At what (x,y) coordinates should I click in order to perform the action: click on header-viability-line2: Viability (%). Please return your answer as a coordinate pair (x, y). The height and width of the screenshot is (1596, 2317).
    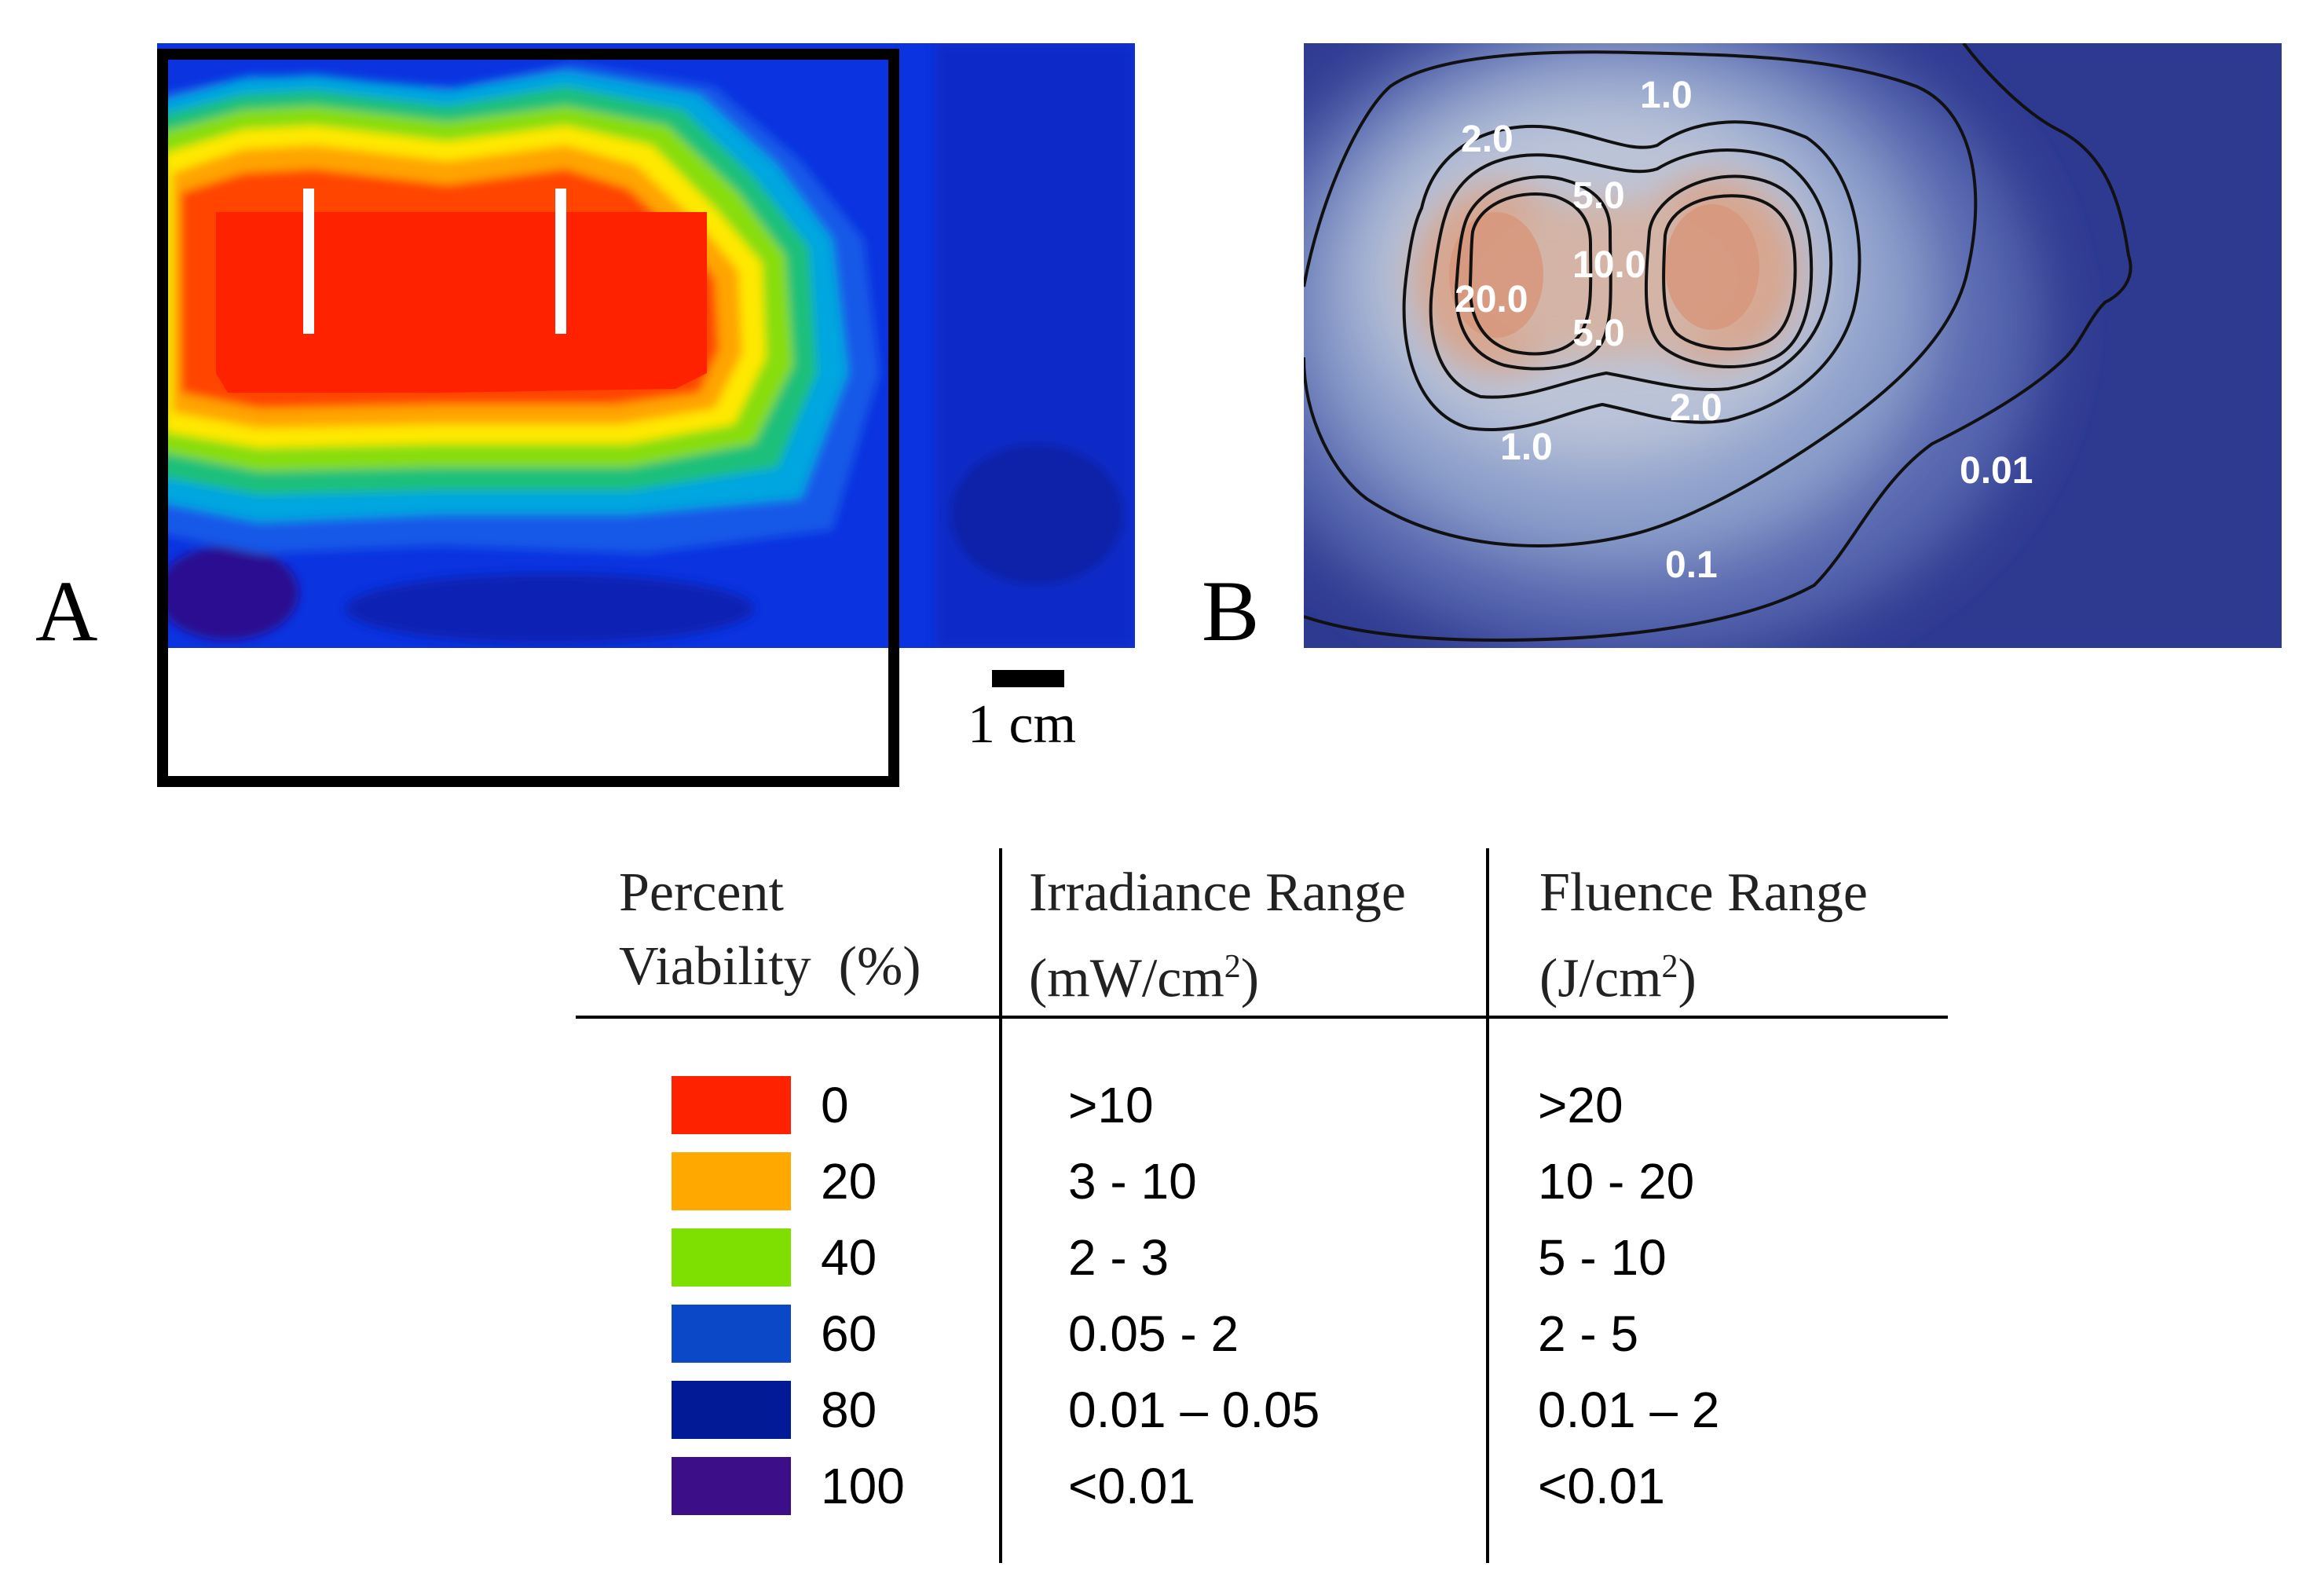
    Looking at the image, I should click on (770, 967).